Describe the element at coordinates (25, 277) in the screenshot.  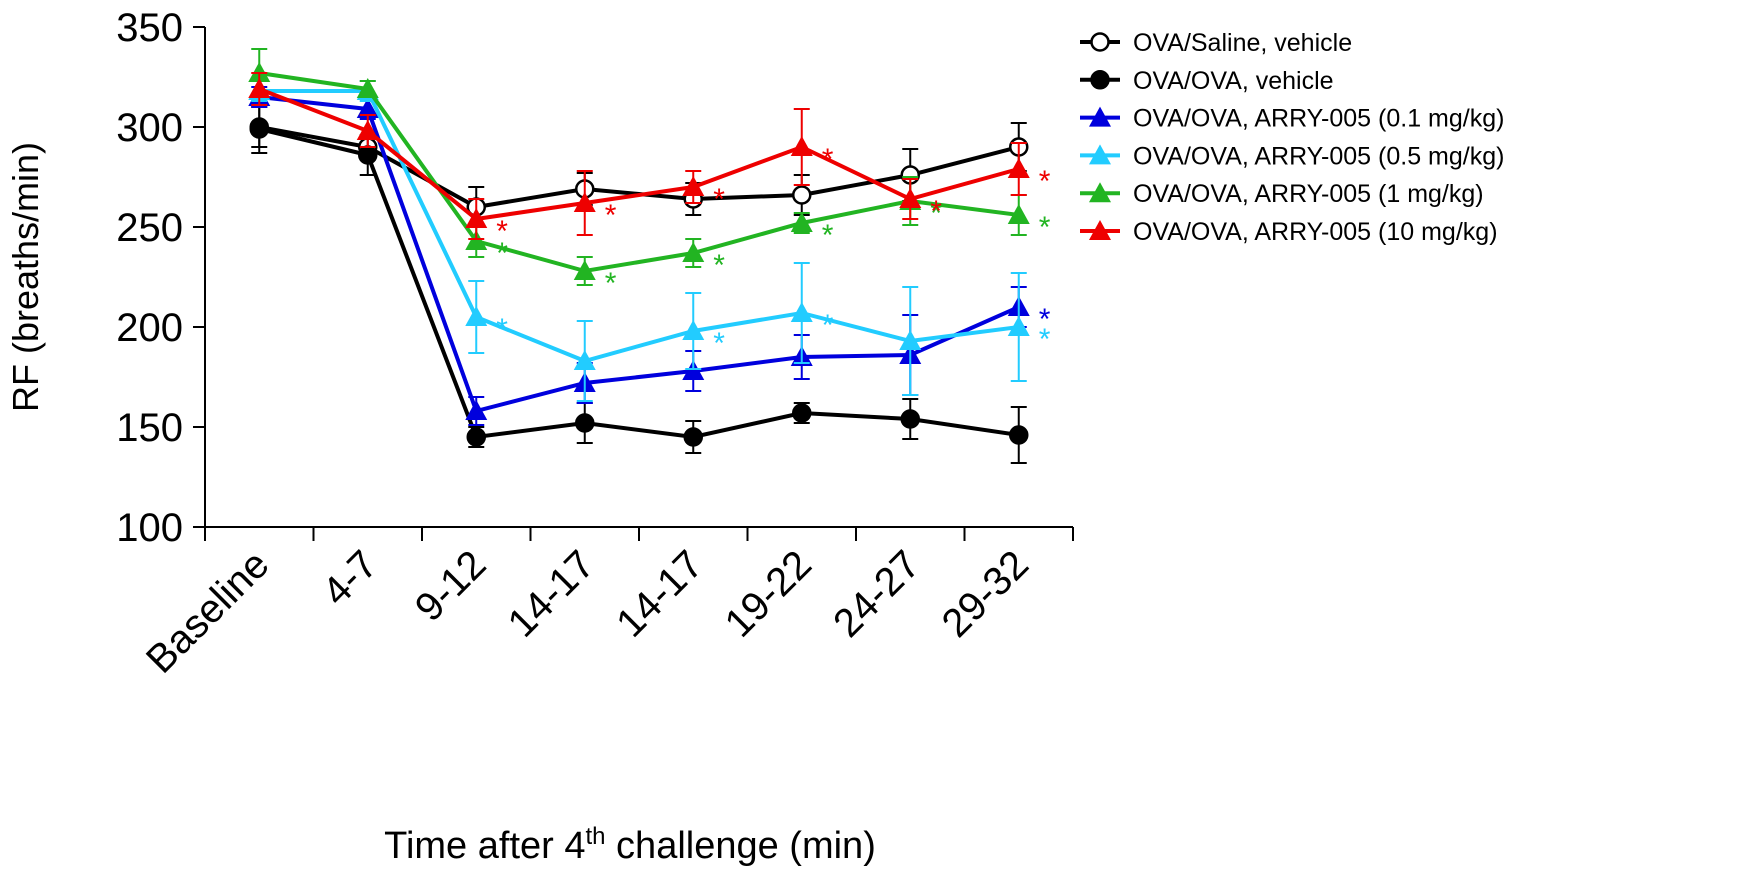
I see `y-axis-label: RF (breaths/min)` at that location.